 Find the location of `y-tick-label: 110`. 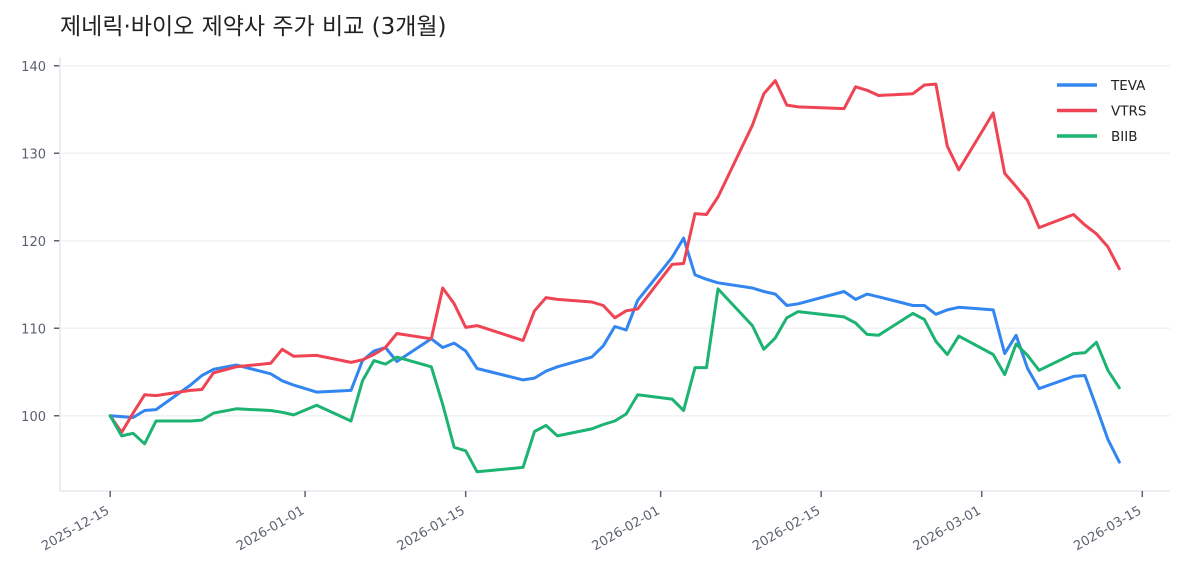

y-tick-label: 110 is located at coordinates (33, 329).